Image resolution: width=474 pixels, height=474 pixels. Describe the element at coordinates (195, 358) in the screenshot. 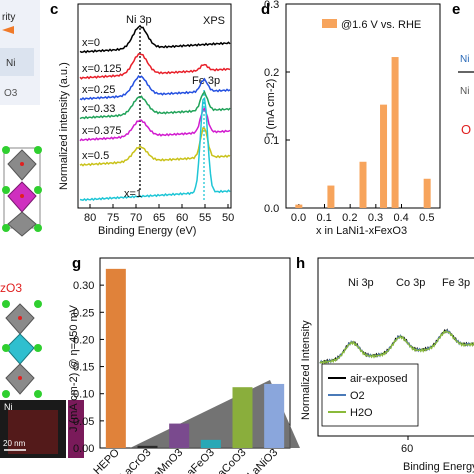

I see `panel-g-bars` at that location.